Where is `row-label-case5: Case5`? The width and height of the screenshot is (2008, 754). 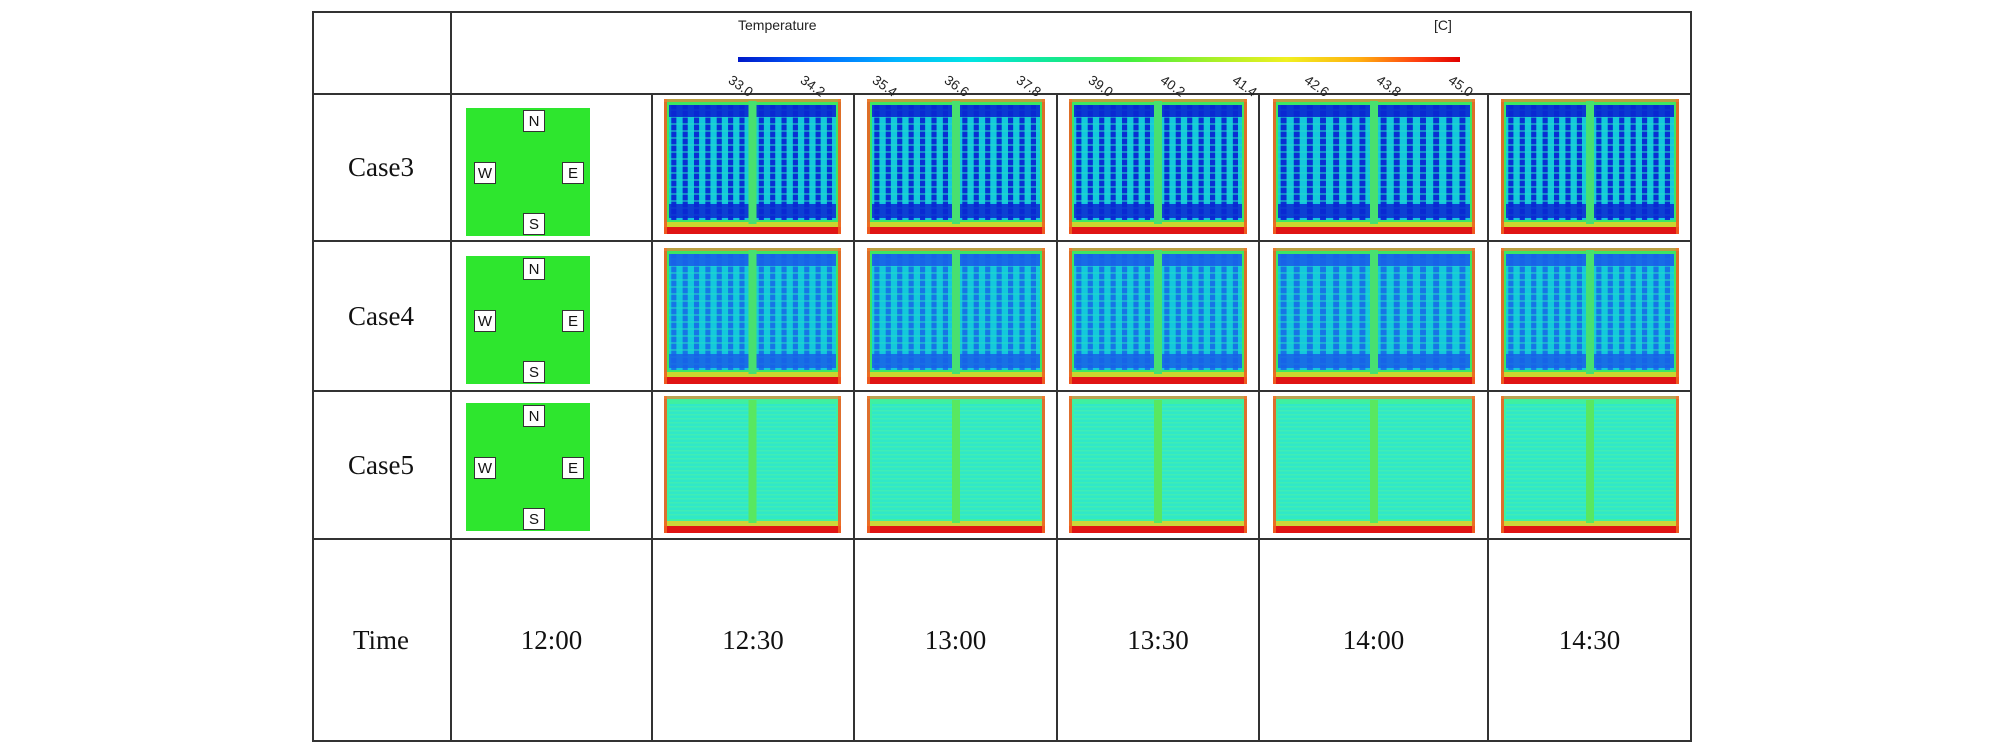
row-label-case5: Case5 is located at coordinates (381, 464).